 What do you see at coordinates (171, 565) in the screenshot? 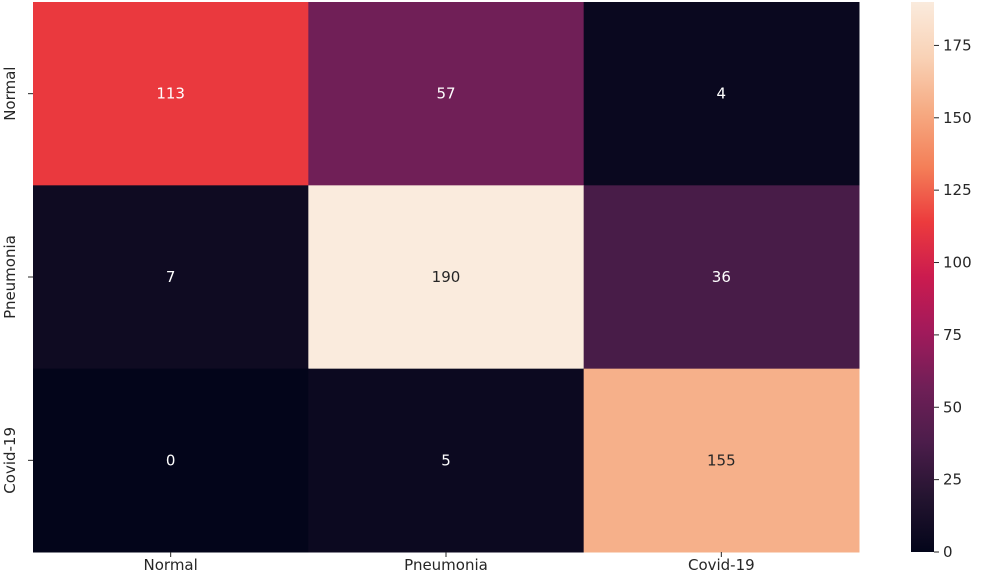
I see `x-tick-label: Normal` at bounding box center [171, 565].